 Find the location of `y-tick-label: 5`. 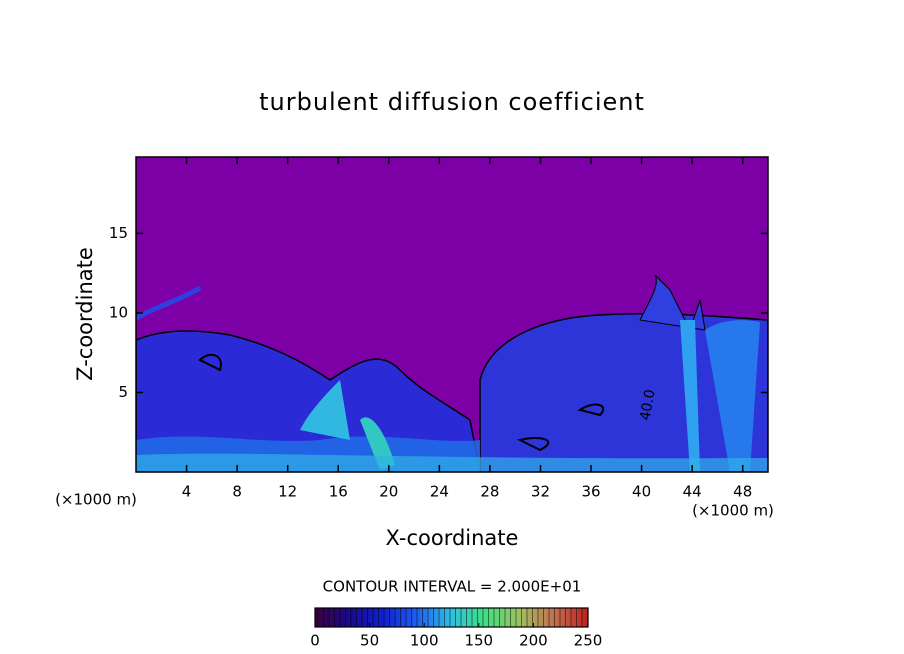

y-tick-label: 5 is located at coordinates (123, 392).